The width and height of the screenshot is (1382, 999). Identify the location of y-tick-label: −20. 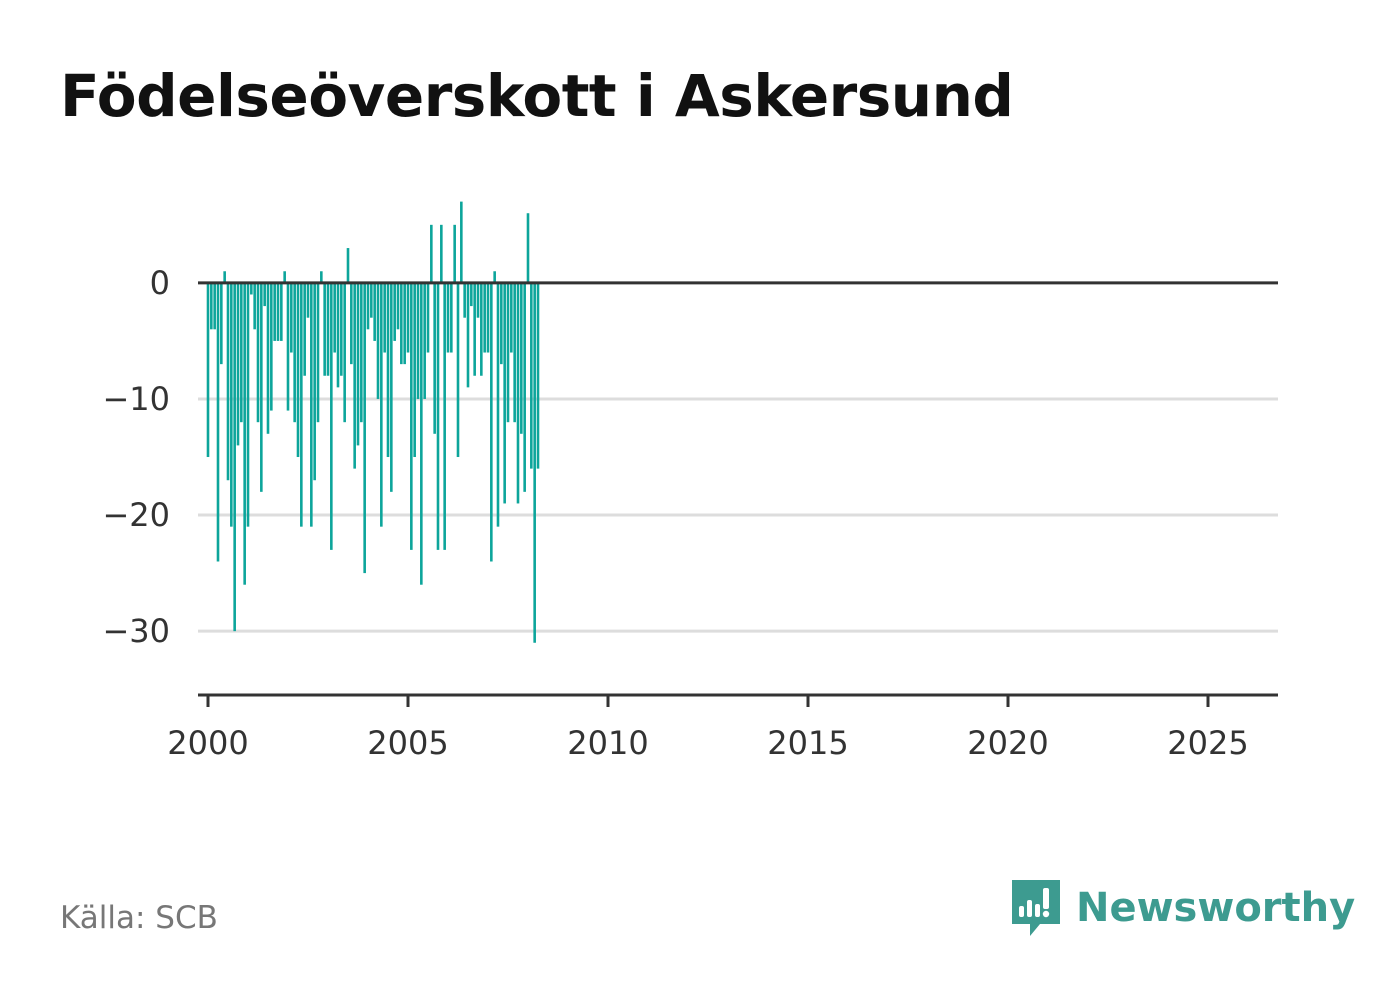
(136, 515).